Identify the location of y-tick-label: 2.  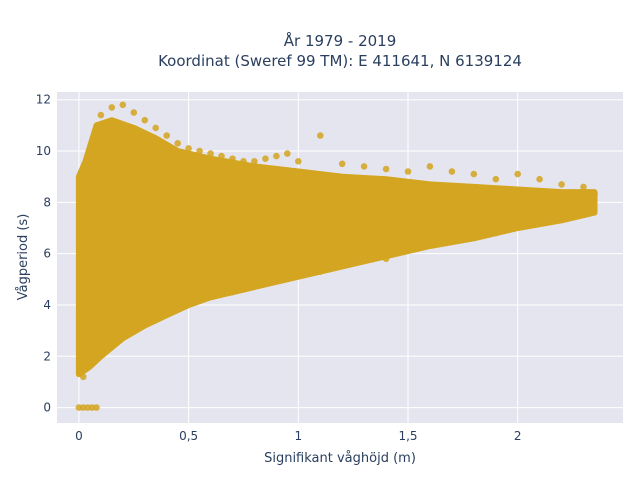
(47, 356).